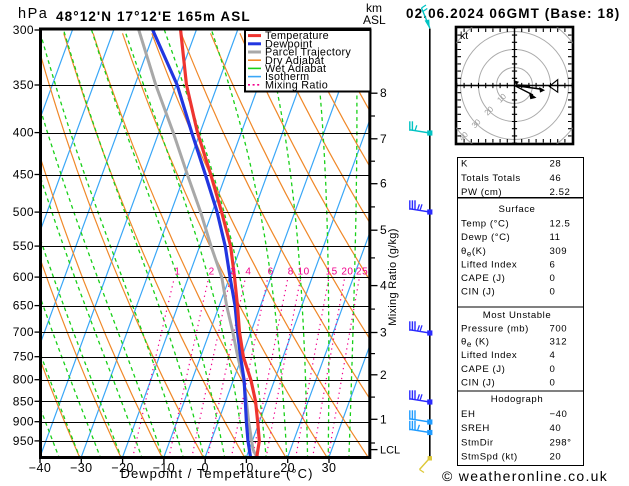  I want to click on svg-text: 30, so click(329, 468).